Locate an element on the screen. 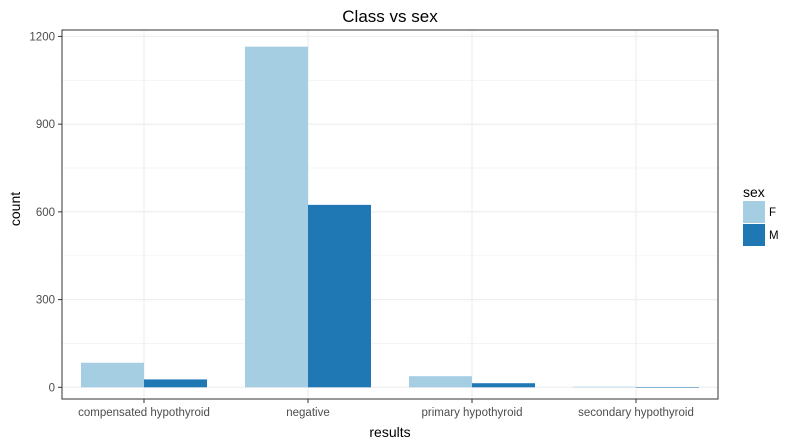 Image resolution: width=793 pixels, height=443 pixels. legend-label-F: F is located at coordinates (772, 213).